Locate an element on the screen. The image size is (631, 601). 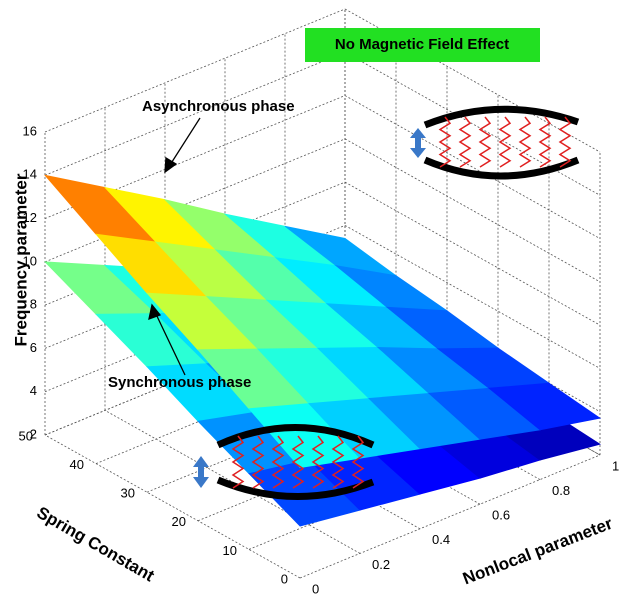
annotation: Synchronous phase is located at coordinates (179, 382).